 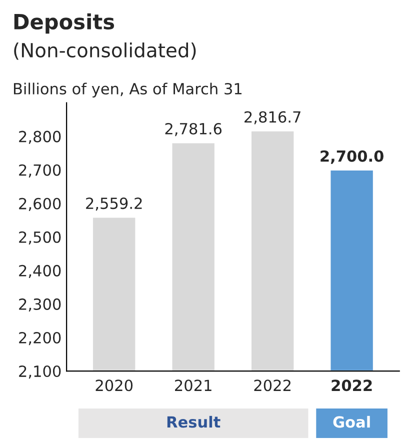 I want to click on chart-title: Deposits, so click(x=64, y=23).